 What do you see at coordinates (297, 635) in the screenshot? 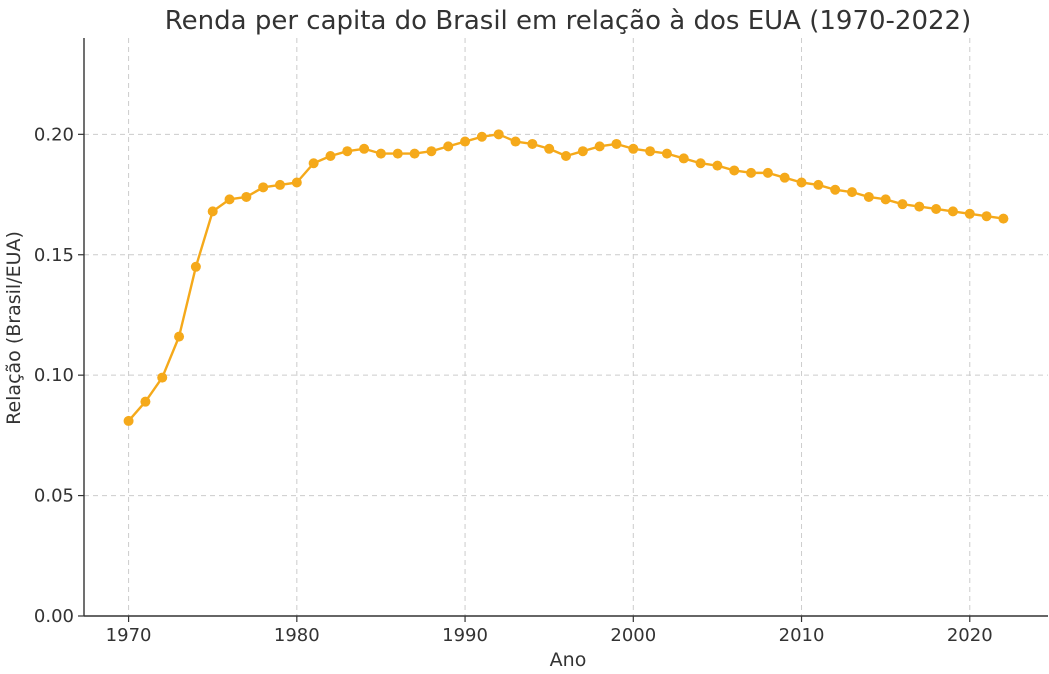
I see `x-tick-label: 1980` at bounding box center [297, 635].